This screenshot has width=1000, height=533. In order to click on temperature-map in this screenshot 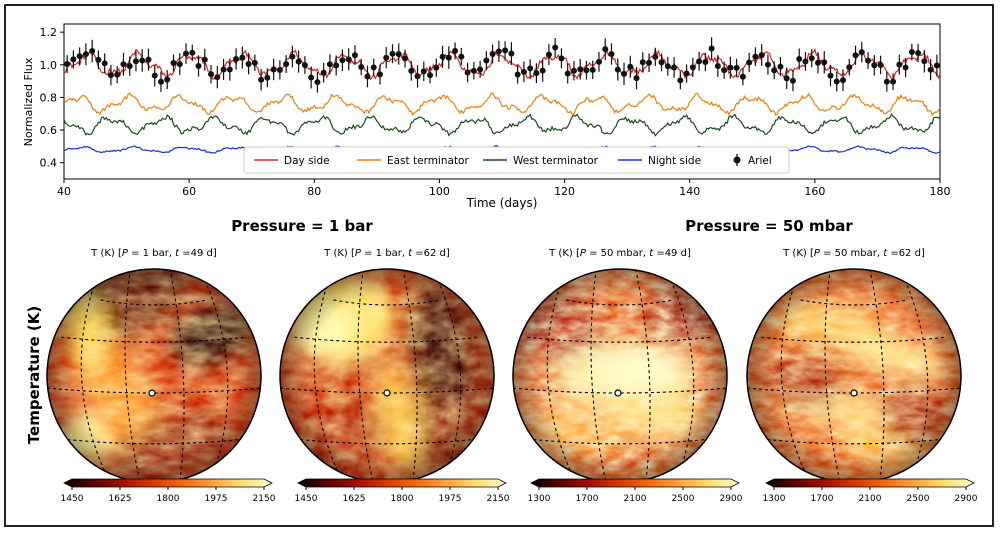, I will do `click(387, 376)`.